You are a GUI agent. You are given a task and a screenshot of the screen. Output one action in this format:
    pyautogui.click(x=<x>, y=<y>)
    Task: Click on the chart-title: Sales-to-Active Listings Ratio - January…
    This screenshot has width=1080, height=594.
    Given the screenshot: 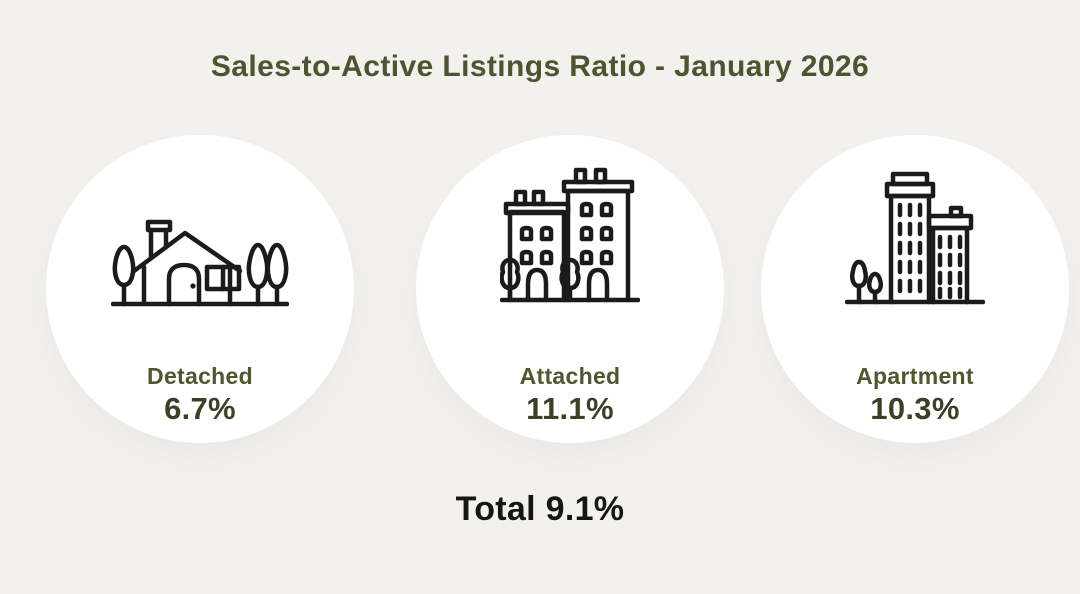 What is the action you would take?
    pyautogui.click(x=540, y=66)
    